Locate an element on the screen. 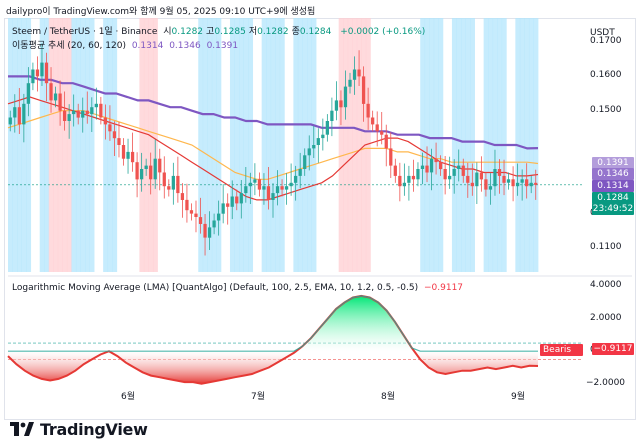 The height and width of the screenshot is (448, 640). price-axis-tick: 0.1700 is located at coordinates (606, 41).